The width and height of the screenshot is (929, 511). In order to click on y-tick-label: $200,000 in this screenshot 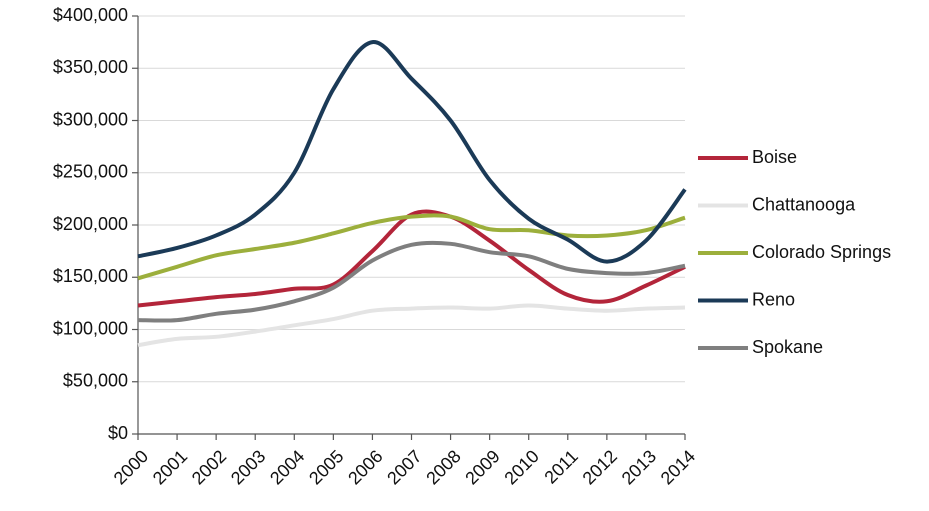, I will do `click(90, 224)`.